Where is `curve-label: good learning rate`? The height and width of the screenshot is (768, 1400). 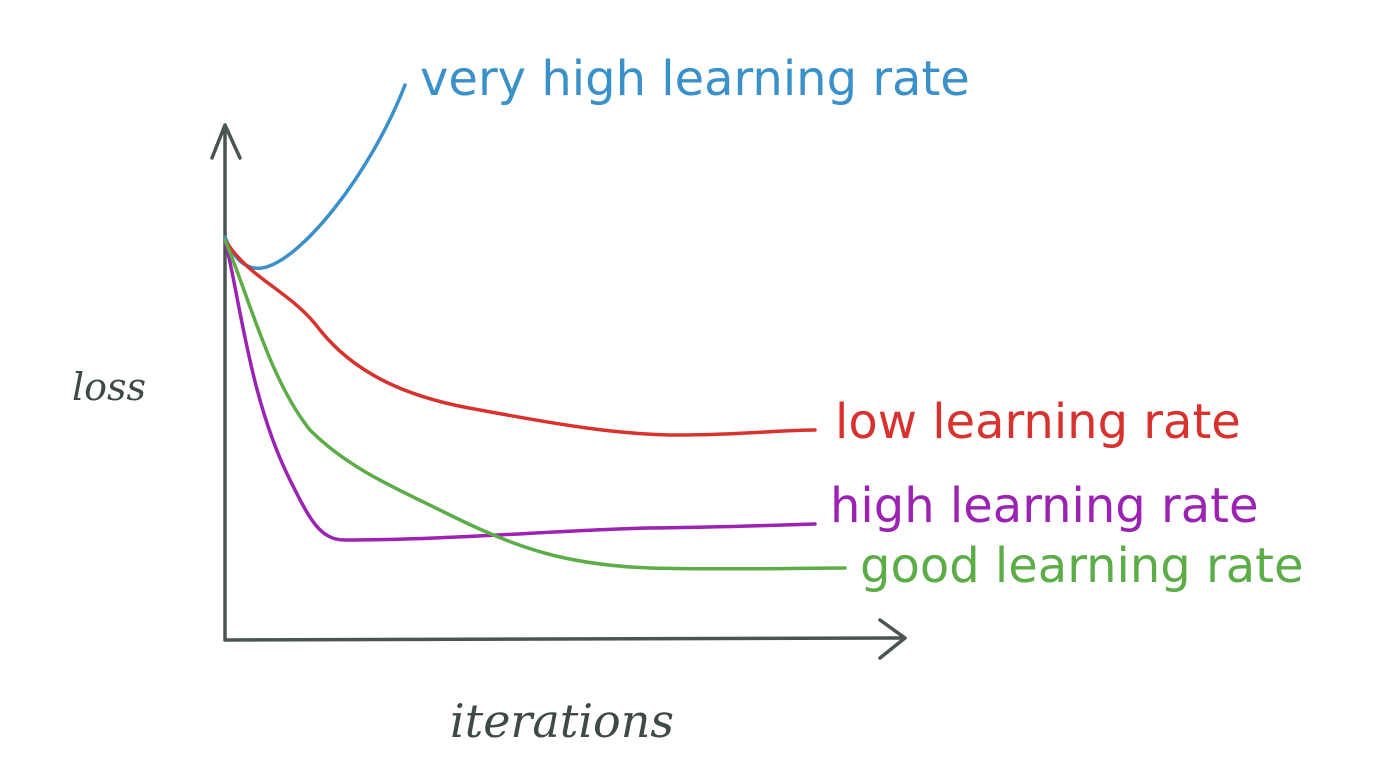 curve-label: good learning rate is located at coordinates (1082, 566).